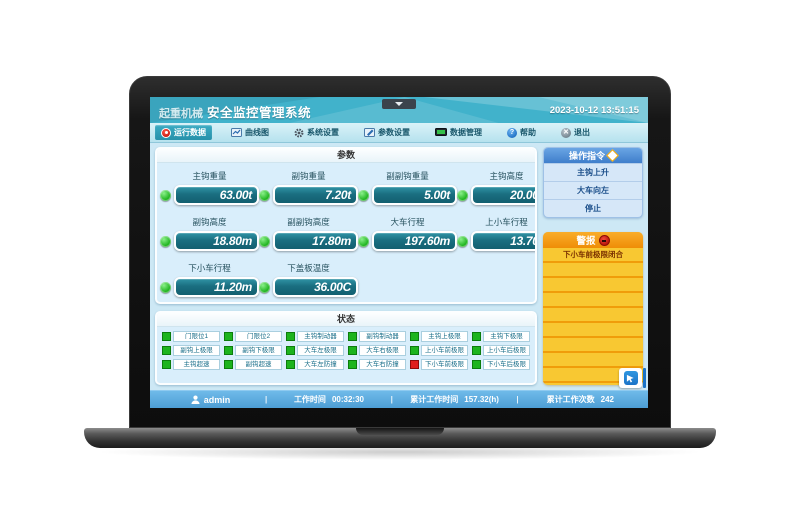 This screenshot has width=800, height=527. I want to click on help-icon: ?, so click(512, 132).